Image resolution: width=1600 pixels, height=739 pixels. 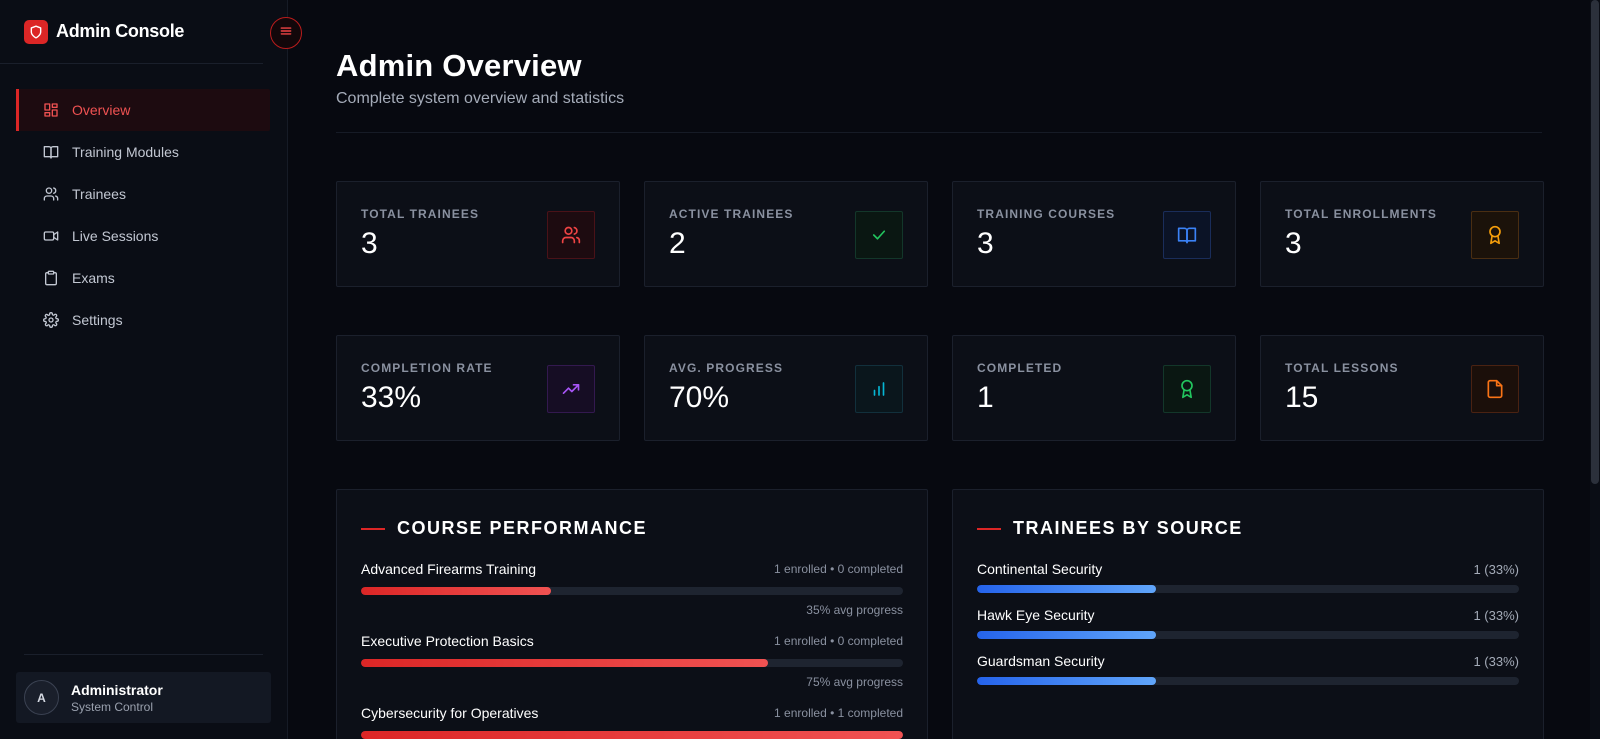 What do you see at coordinates (1046, 214) in the screenshot?
I see `stat-label: TRAINING COURSES` at bounding box center [1046, 214].